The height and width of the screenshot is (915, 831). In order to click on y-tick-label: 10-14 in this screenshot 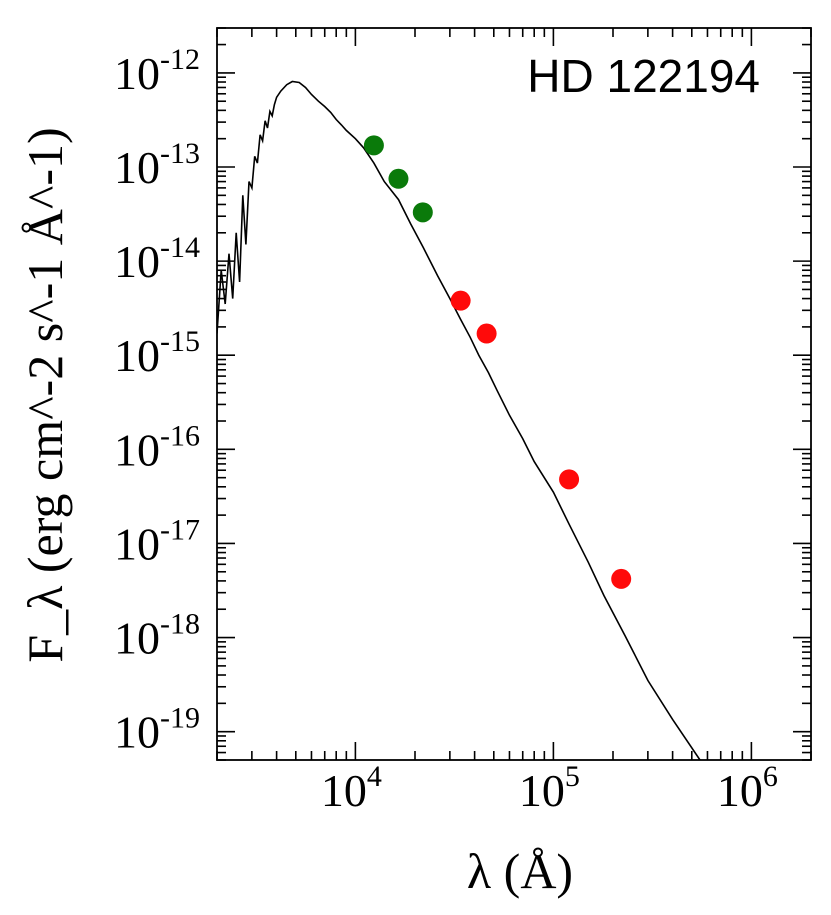, I will do `click(157, 259)`.